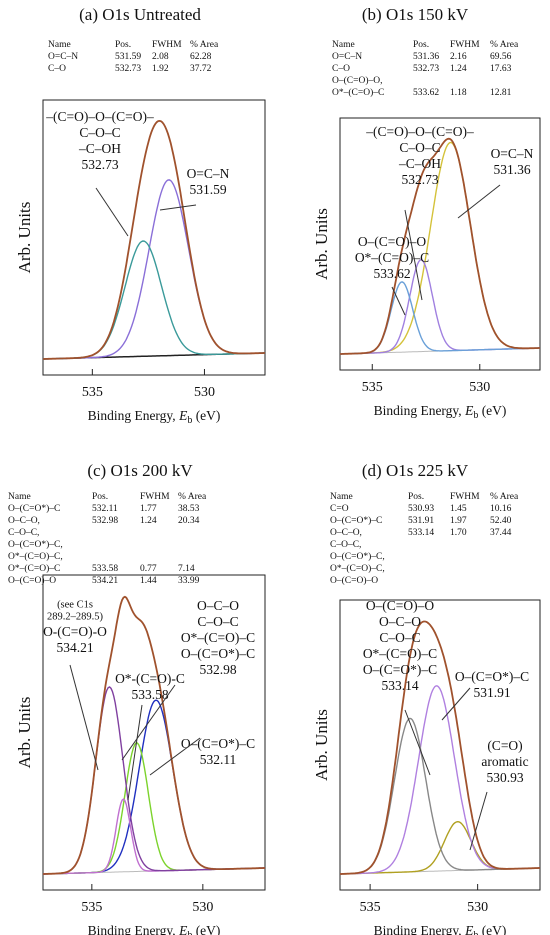 The width and height of the screenshot is (550, 935). I want to click on table-cell: 69.56, so click(501, 57).